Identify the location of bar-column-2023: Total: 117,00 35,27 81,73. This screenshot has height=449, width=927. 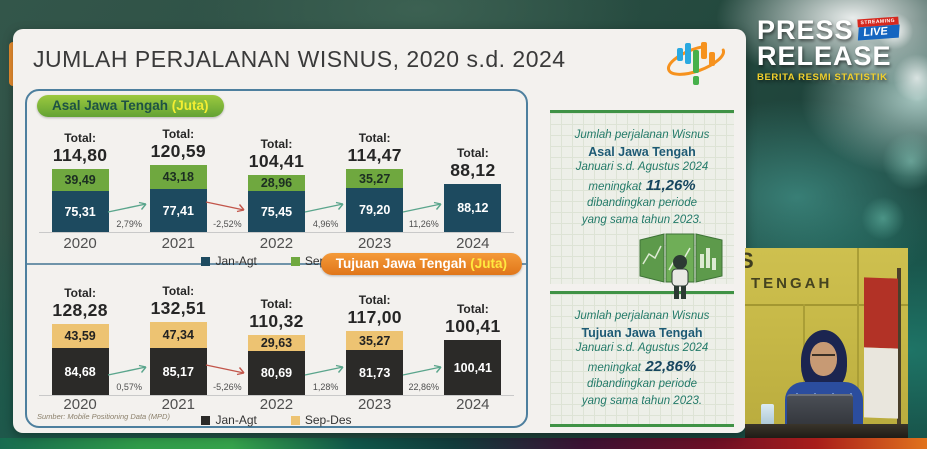
(375, 338).